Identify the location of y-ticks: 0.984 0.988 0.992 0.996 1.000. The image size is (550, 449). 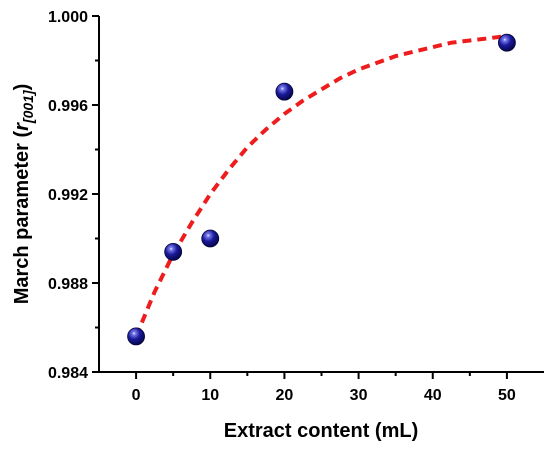
(73, 195).